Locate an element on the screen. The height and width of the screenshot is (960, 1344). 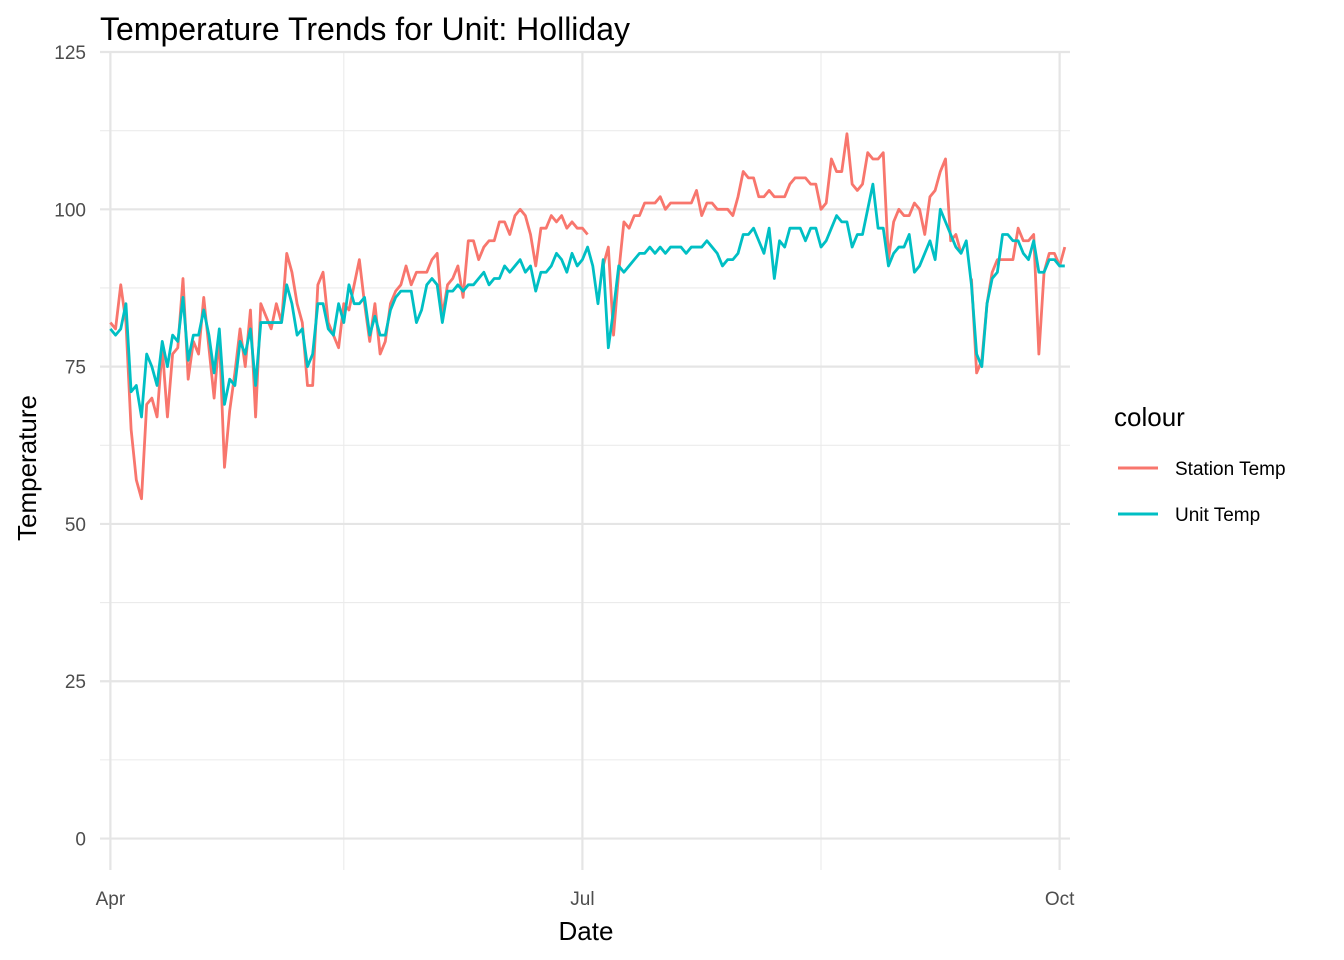
x-axis-title: Date is located at coordinates (586, 931).